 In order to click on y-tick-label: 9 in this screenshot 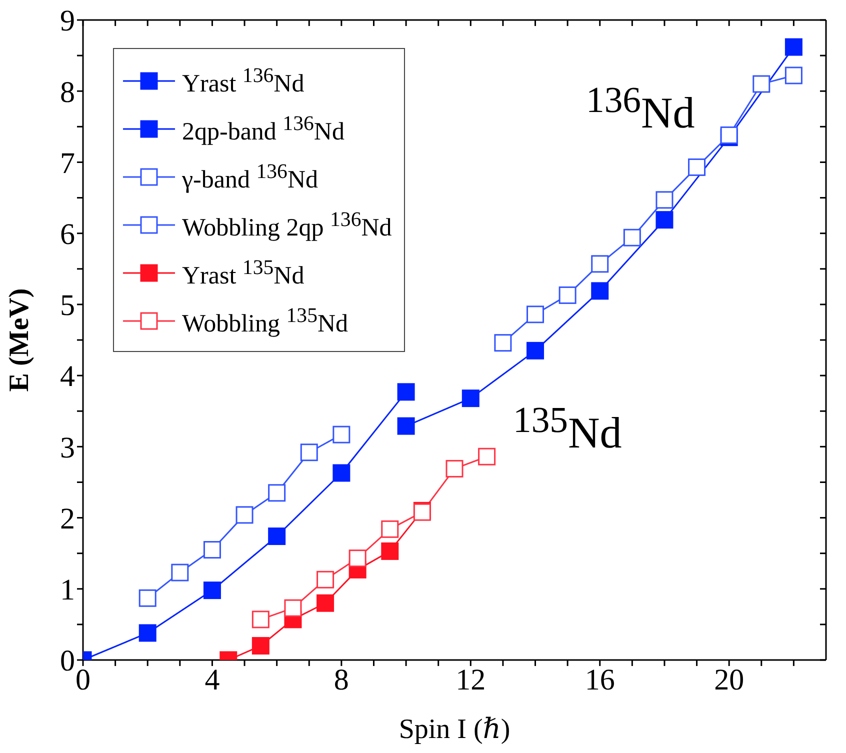, I will do `click(67, 21)`.